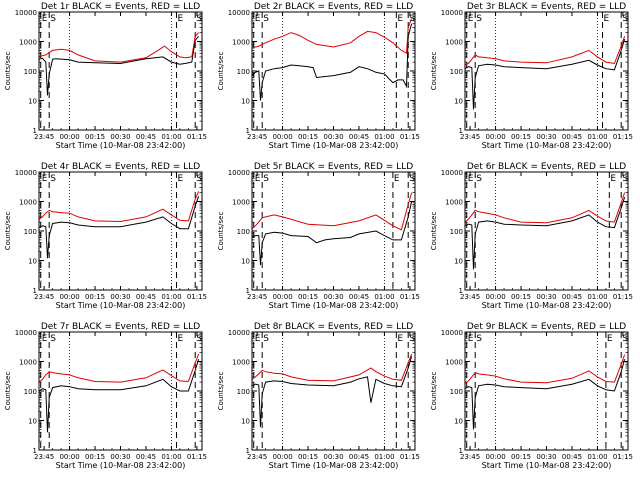 This screenshot has height=480, width=640. What do you see at coordinates (333, 327) in the screenshot?
I see `panel-title: Det 8r BLACK = Events, RED = LLD` at bounding box center [333, 327].